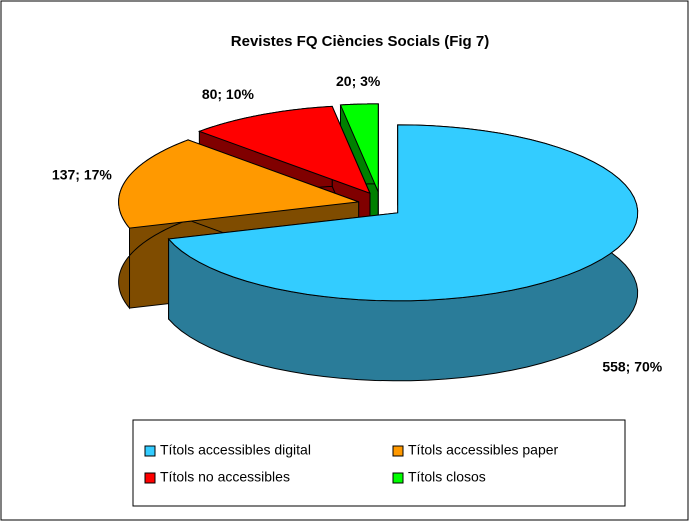 This screenshot has height=522, width=690. What do you see at coordinates (225, 477) in the screenshot?
I see `legend-label: Títols no accessibles` at bounding box center [225, 477].